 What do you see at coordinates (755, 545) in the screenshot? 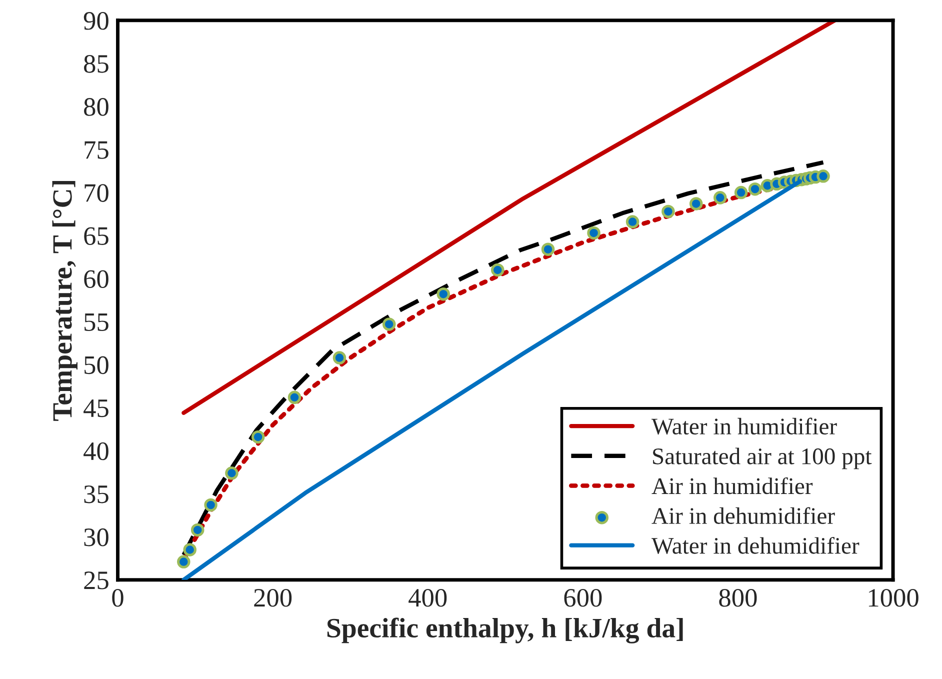
I see `legend-label: Water in dehumidifier` at bounding box center [755, 545].